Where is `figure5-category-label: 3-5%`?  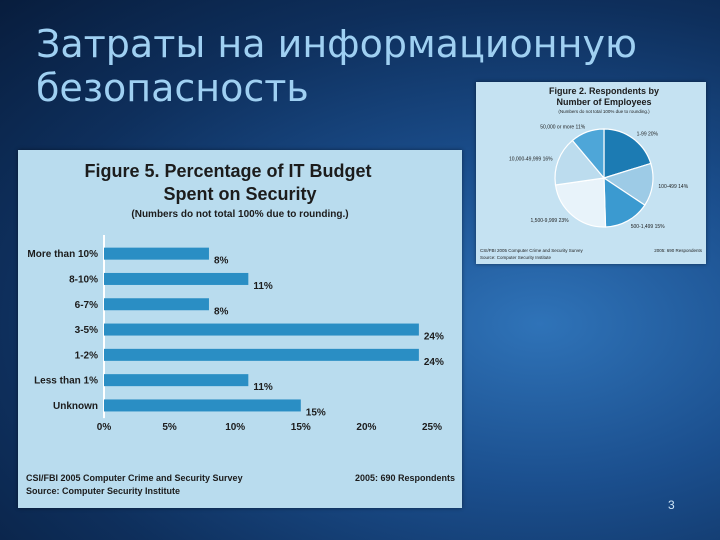 figure5-category-label: 3-5% is located at coordinates (86, 330).